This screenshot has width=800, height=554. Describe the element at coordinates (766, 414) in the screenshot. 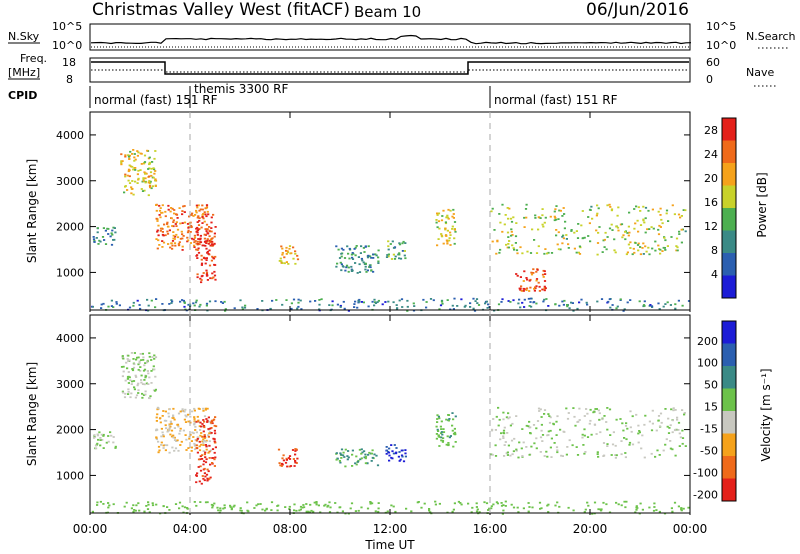

I see `velocity-colorbar-label: Velocity [m s⁻¹]` at that location.